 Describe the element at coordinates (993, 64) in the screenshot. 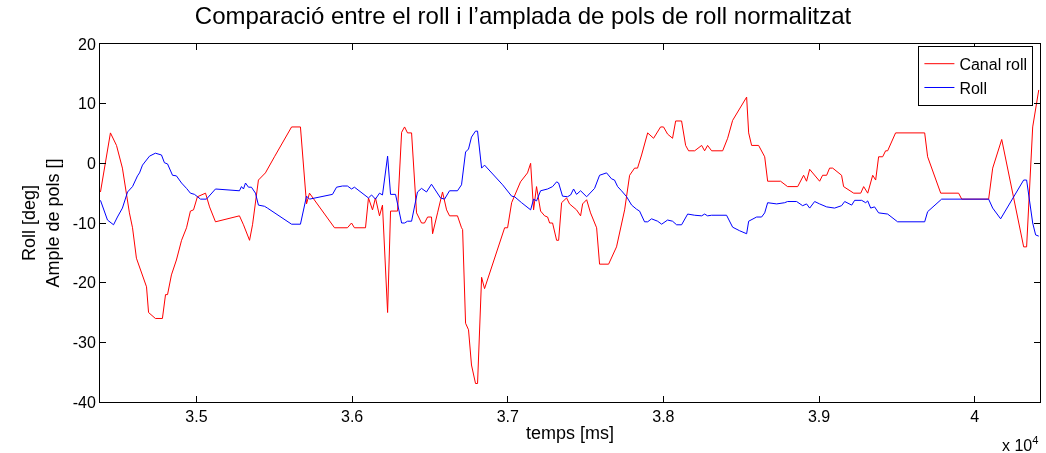

I see `legend-label: Canal roll` at that location.